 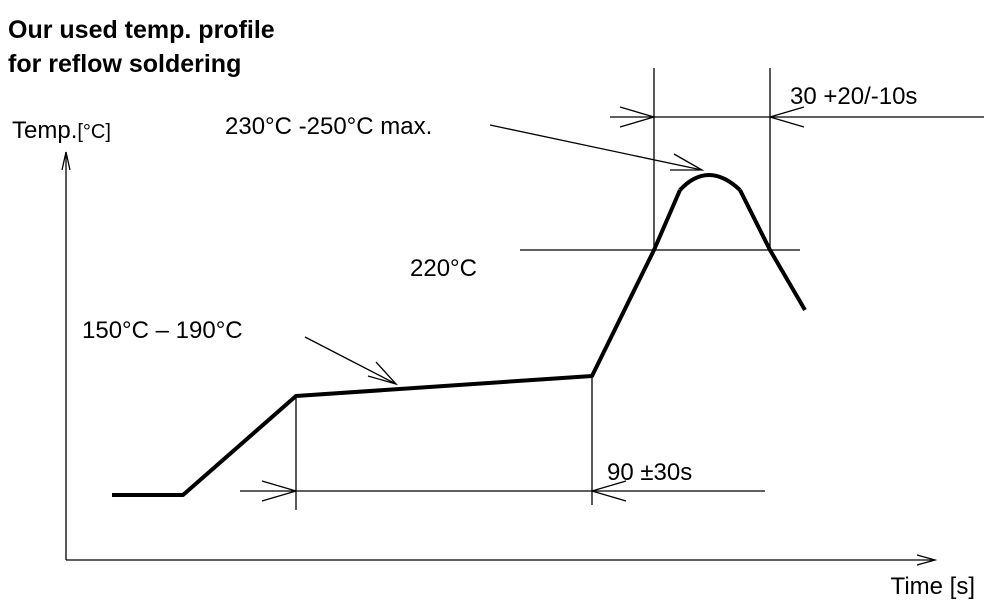 I want to click on peak-dimension, so click(x=797, y=159).